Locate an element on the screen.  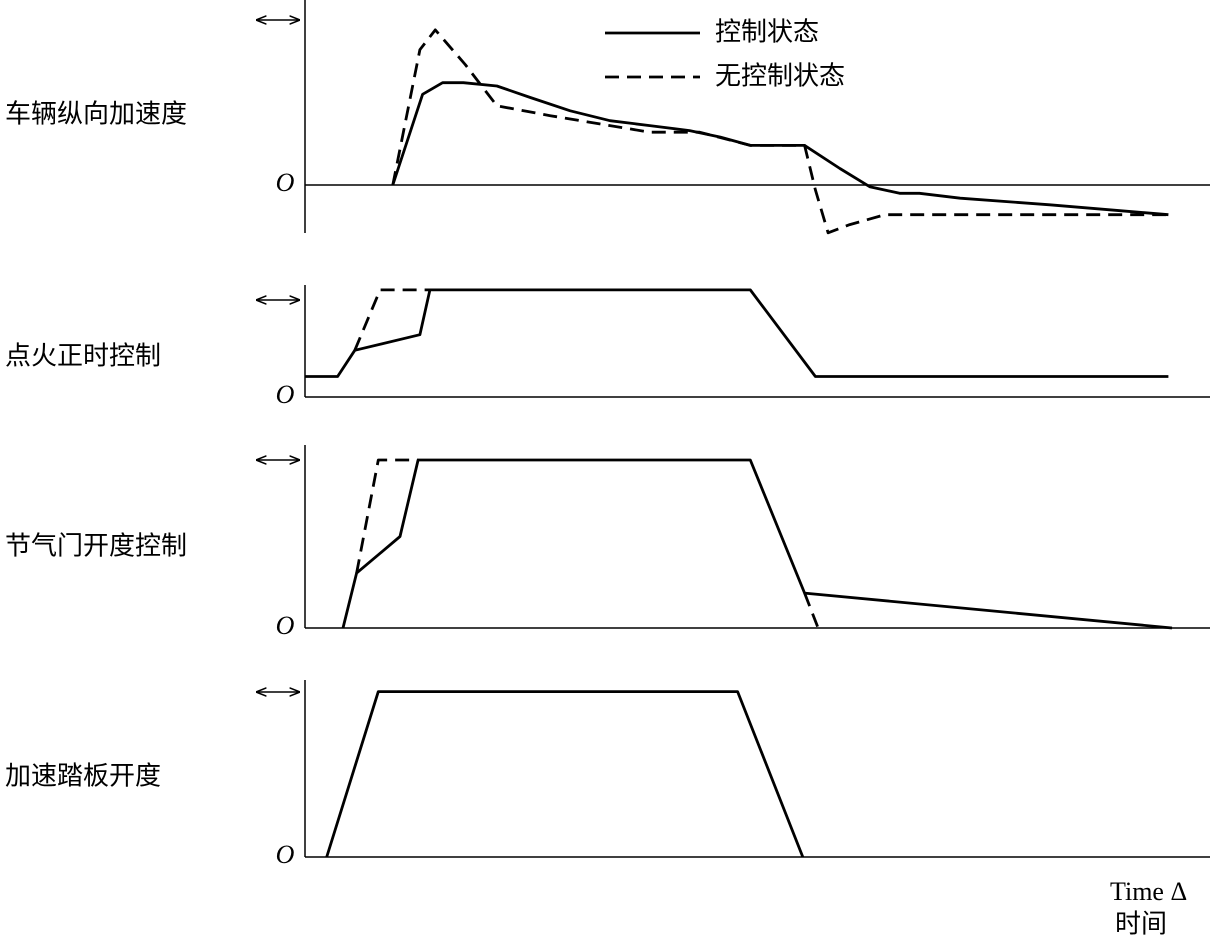
x-axis-label: Time Δ is located at coordinates (1148, 891).